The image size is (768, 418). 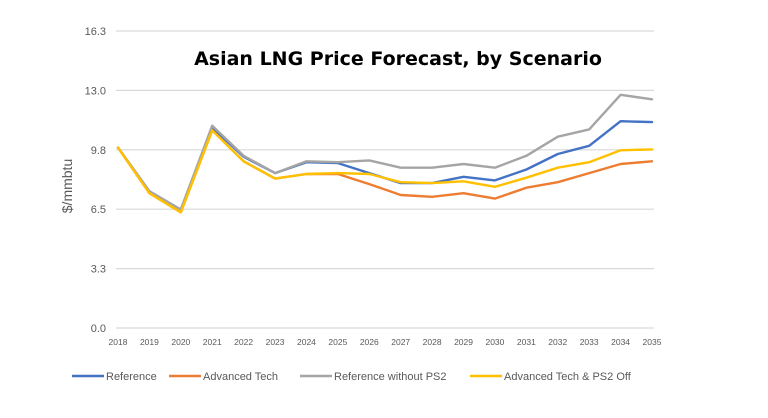 I want to click on chart-title: Asian LNG Price Forecast, by Scenario, so click(x=398, y=59).